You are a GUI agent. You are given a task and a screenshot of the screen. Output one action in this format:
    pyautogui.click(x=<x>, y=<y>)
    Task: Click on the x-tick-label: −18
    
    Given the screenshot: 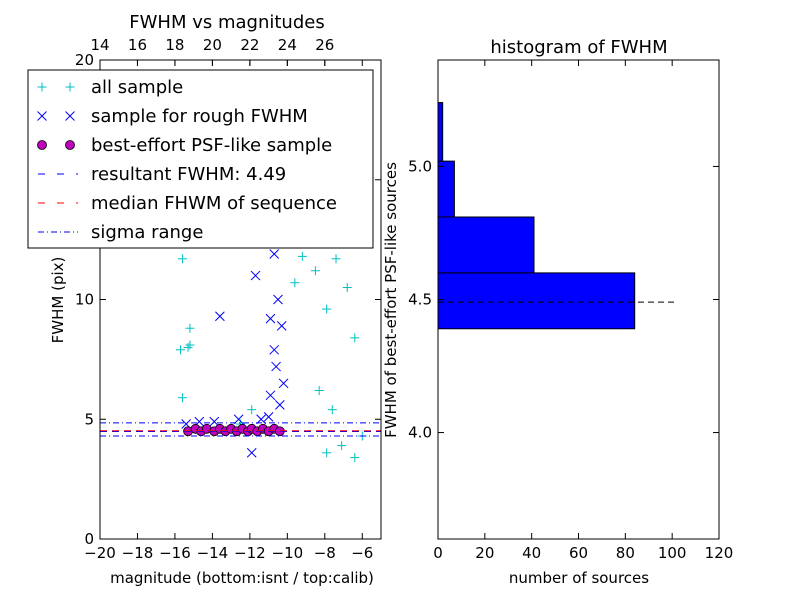 What is the action you would take?
    pyautogui.click(x=138, y=553)
    